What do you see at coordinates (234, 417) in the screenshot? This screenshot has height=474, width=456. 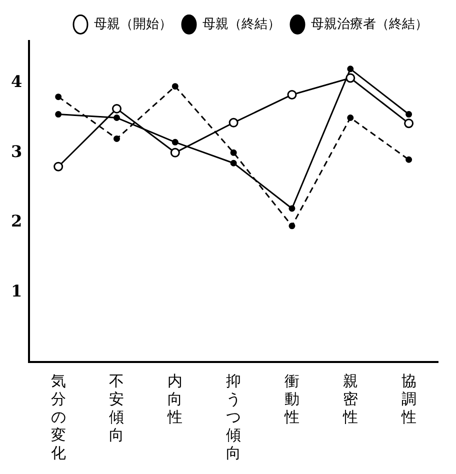 I see `x-tick-label: 抑うつ傾向` at bounding box center [234, 417].